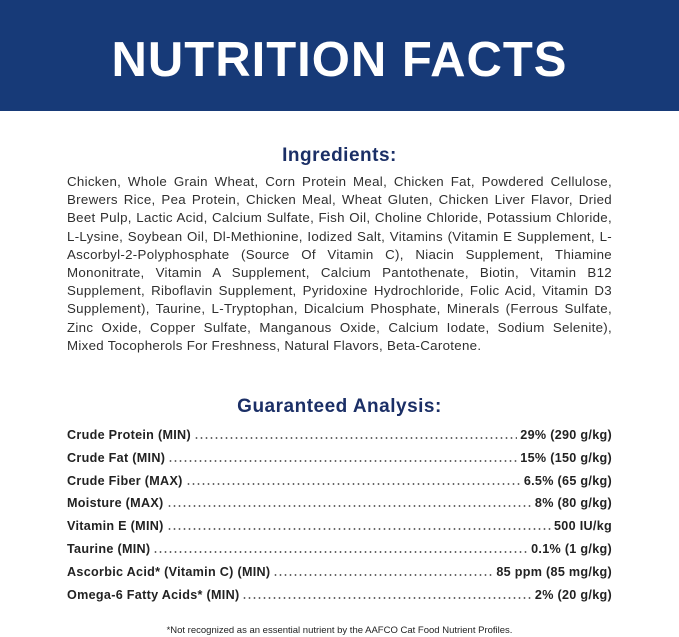  Describe the element at coordinates (566, 457) in the screenshot. I see `nutrient-value: 15% (150 g/kg)` at that location.